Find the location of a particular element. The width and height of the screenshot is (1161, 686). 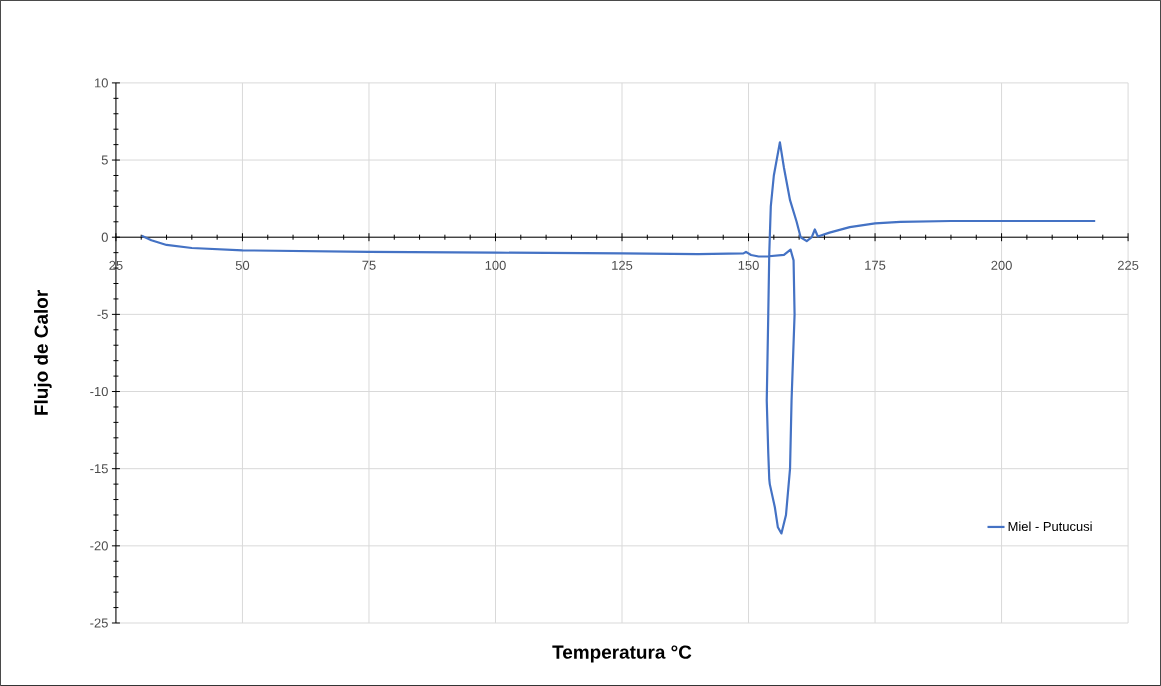

x-tick-label: 75 is located at coordinates (369, 265).